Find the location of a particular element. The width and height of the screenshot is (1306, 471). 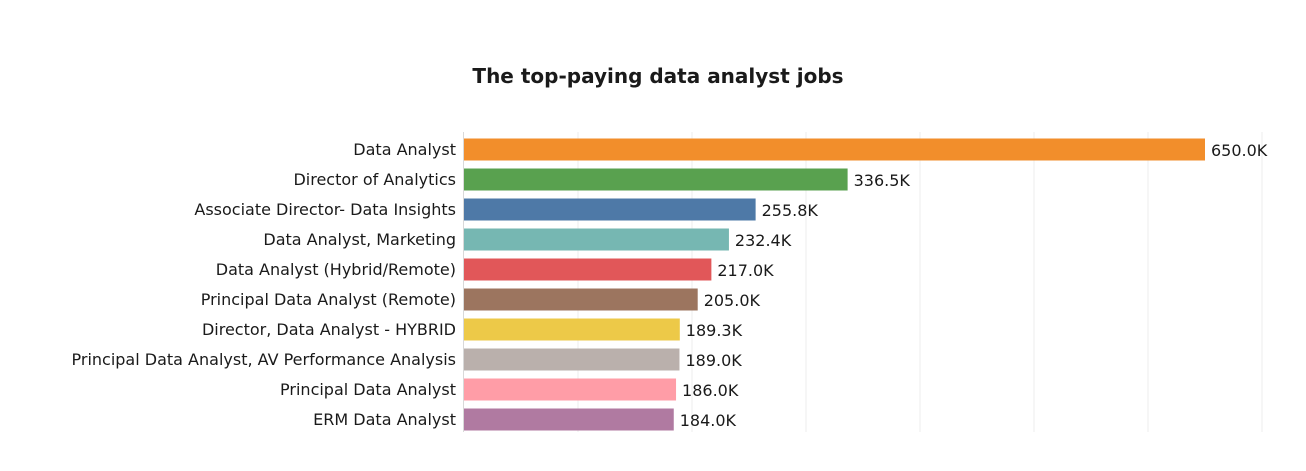

chart-title: The top-paying data analyst jobs is located at coordinates (658, 76).